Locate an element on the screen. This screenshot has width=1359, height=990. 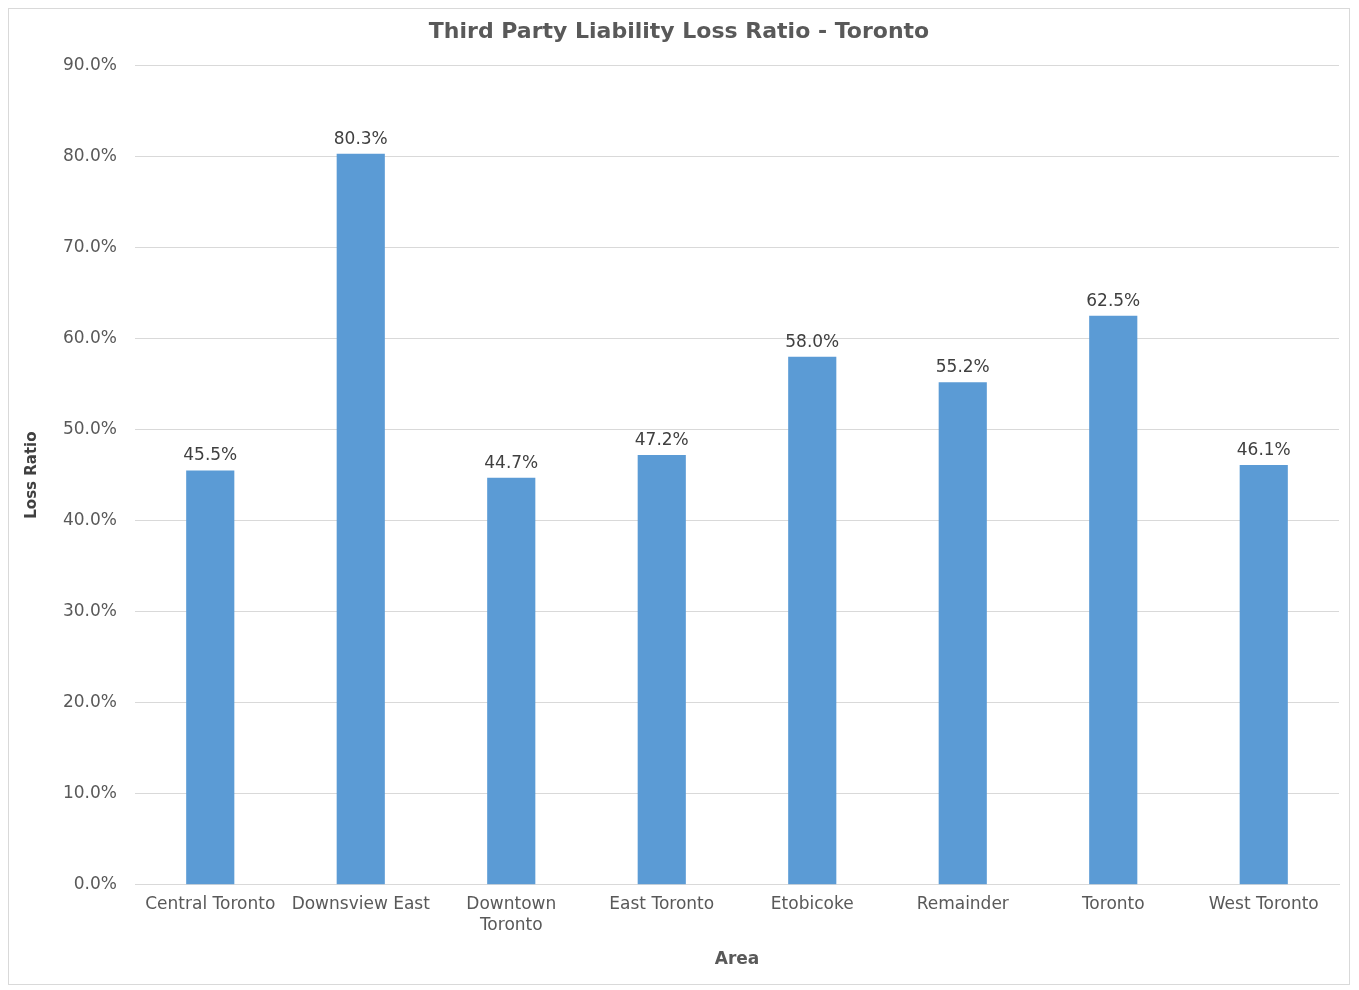
x-tick-label: Remainder is located at coordinates (962, 903).